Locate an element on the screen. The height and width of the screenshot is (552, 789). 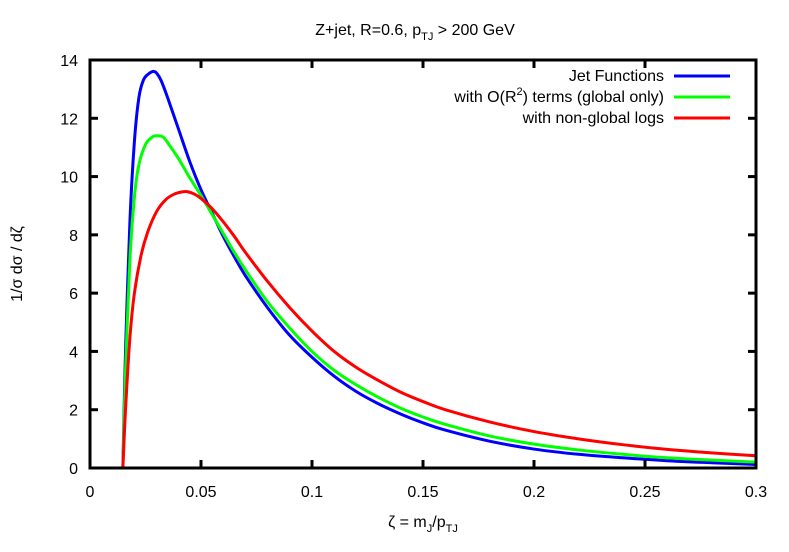
x-tick-label: 0.05 is located at coordinates (200, 492).